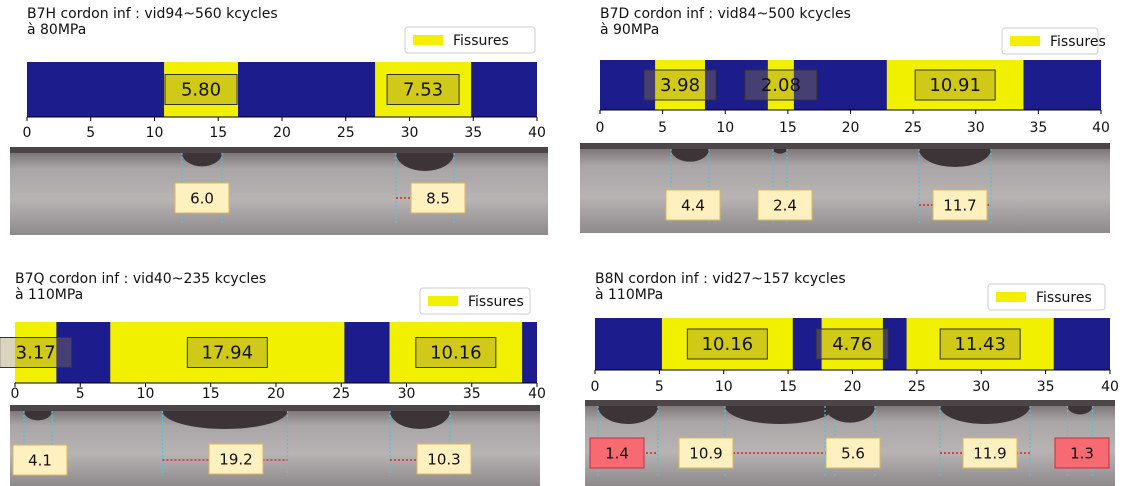 The width and height of the screenshot is (1123, 486). Describe the element at coordinates (980, 344) in the screenshot. I see `value-label: 11.43` at that location.